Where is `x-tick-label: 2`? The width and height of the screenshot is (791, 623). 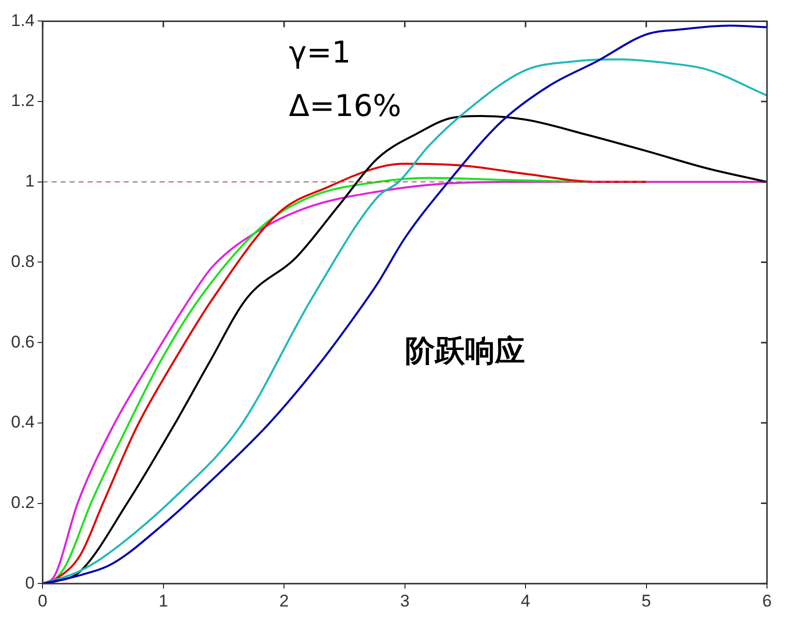 x-tick-label: 2 is located at coordinates (284, 600).